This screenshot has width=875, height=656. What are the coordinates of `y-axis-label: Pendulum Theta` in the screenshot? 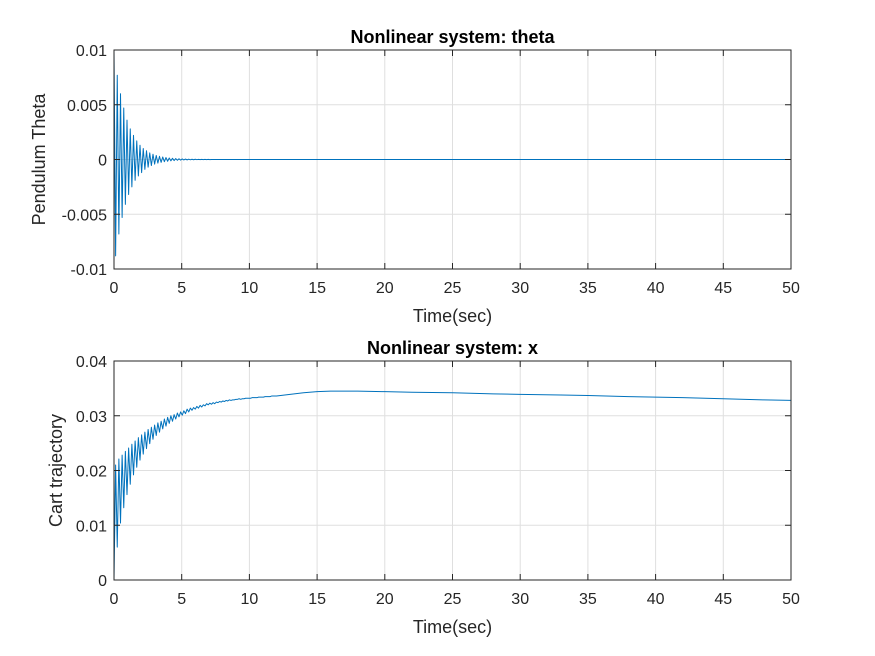 It's located at (39, 159).